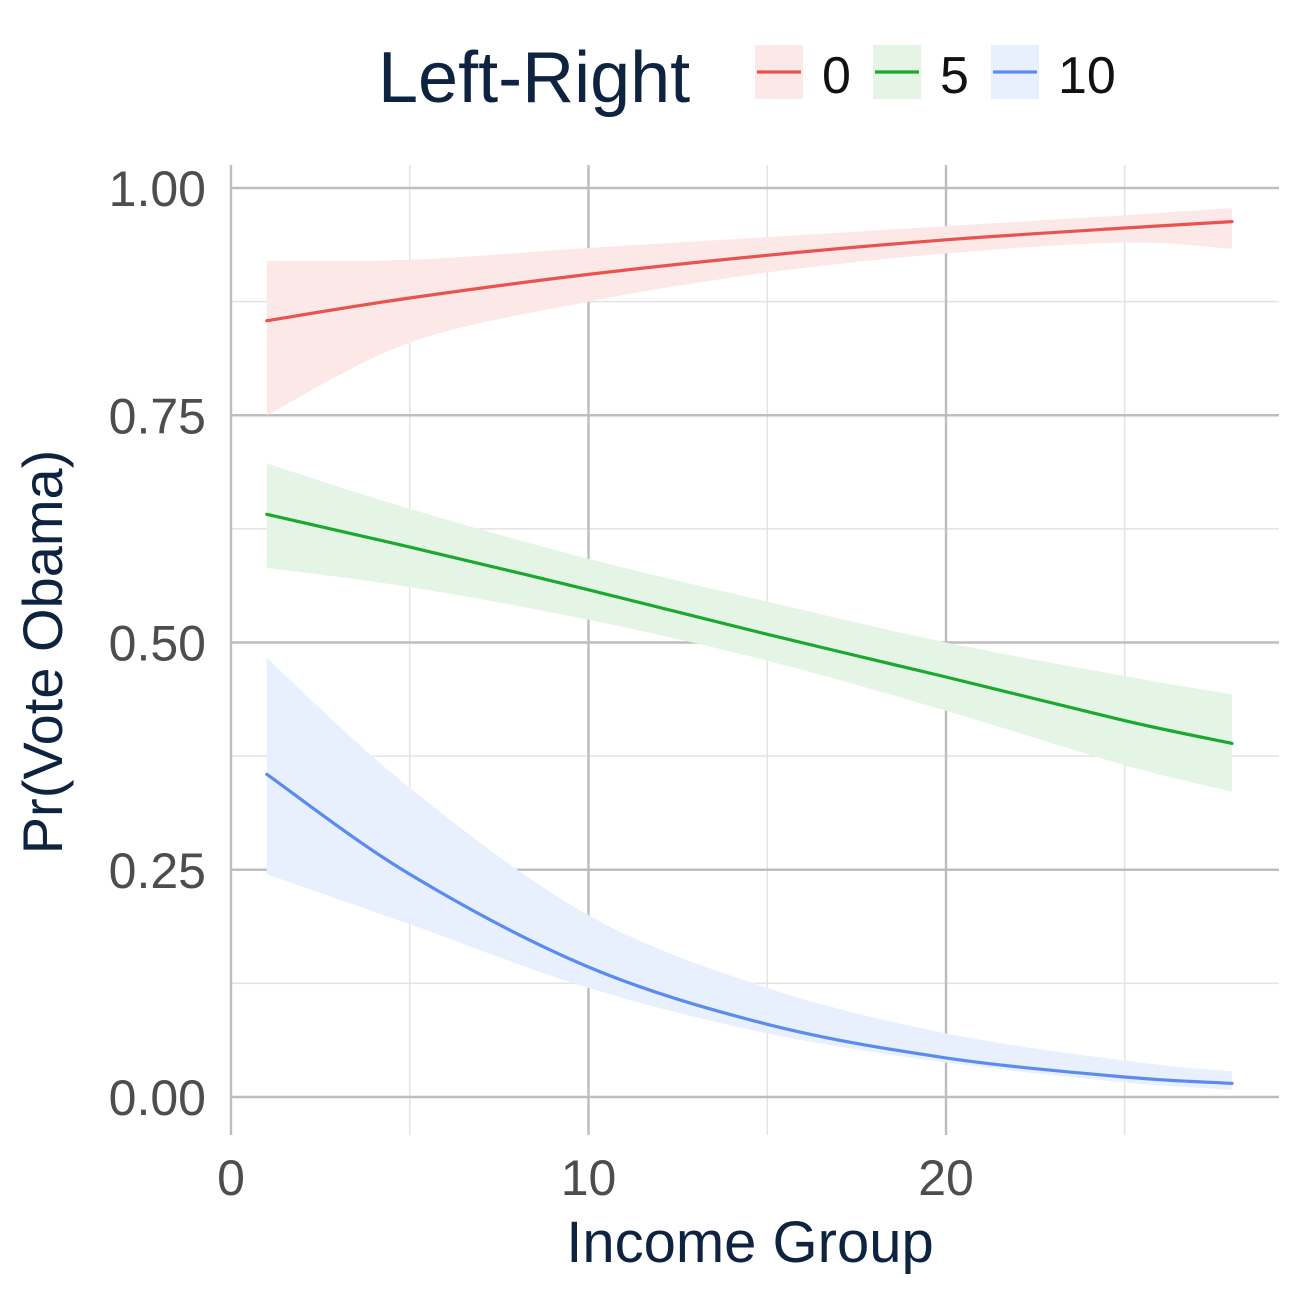  I want to click on y-tick-label: 1.00, so click(157, 189).